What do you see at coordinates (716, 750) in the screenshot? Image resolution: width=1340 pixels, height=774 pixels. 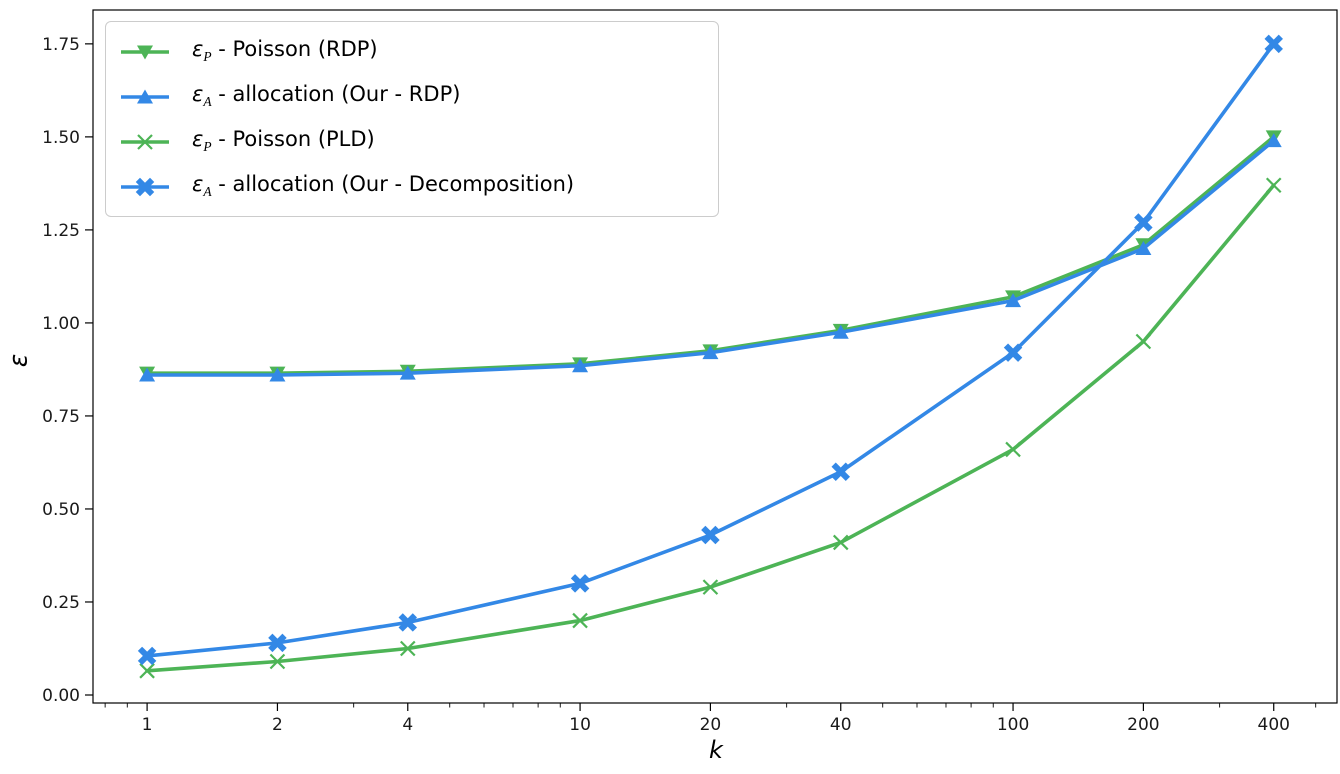 I see `x-axis-label: k` at bounding box center [716, 750].